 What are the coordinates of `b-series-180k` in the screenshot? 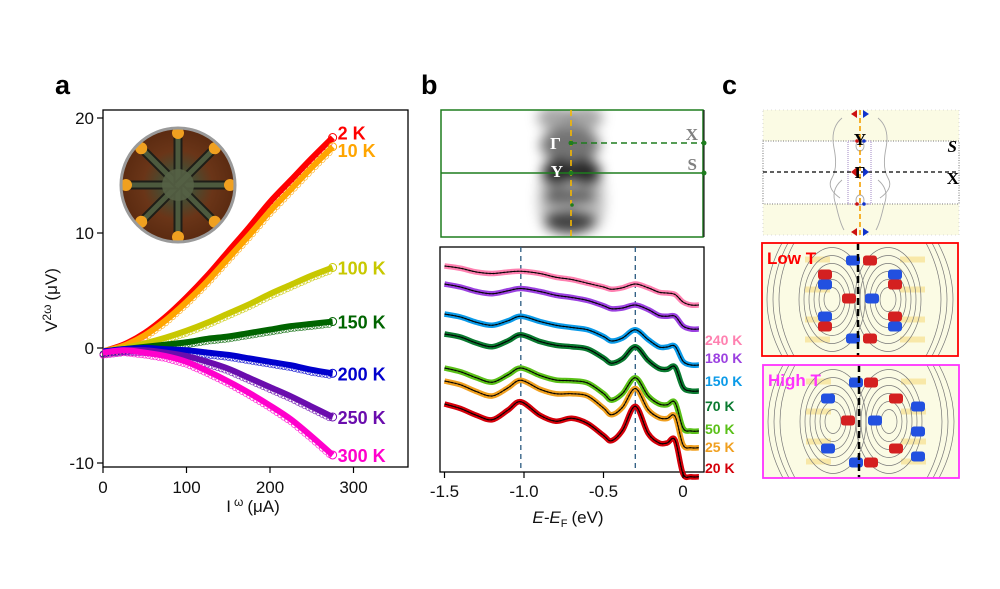 It's located at (571, 306).